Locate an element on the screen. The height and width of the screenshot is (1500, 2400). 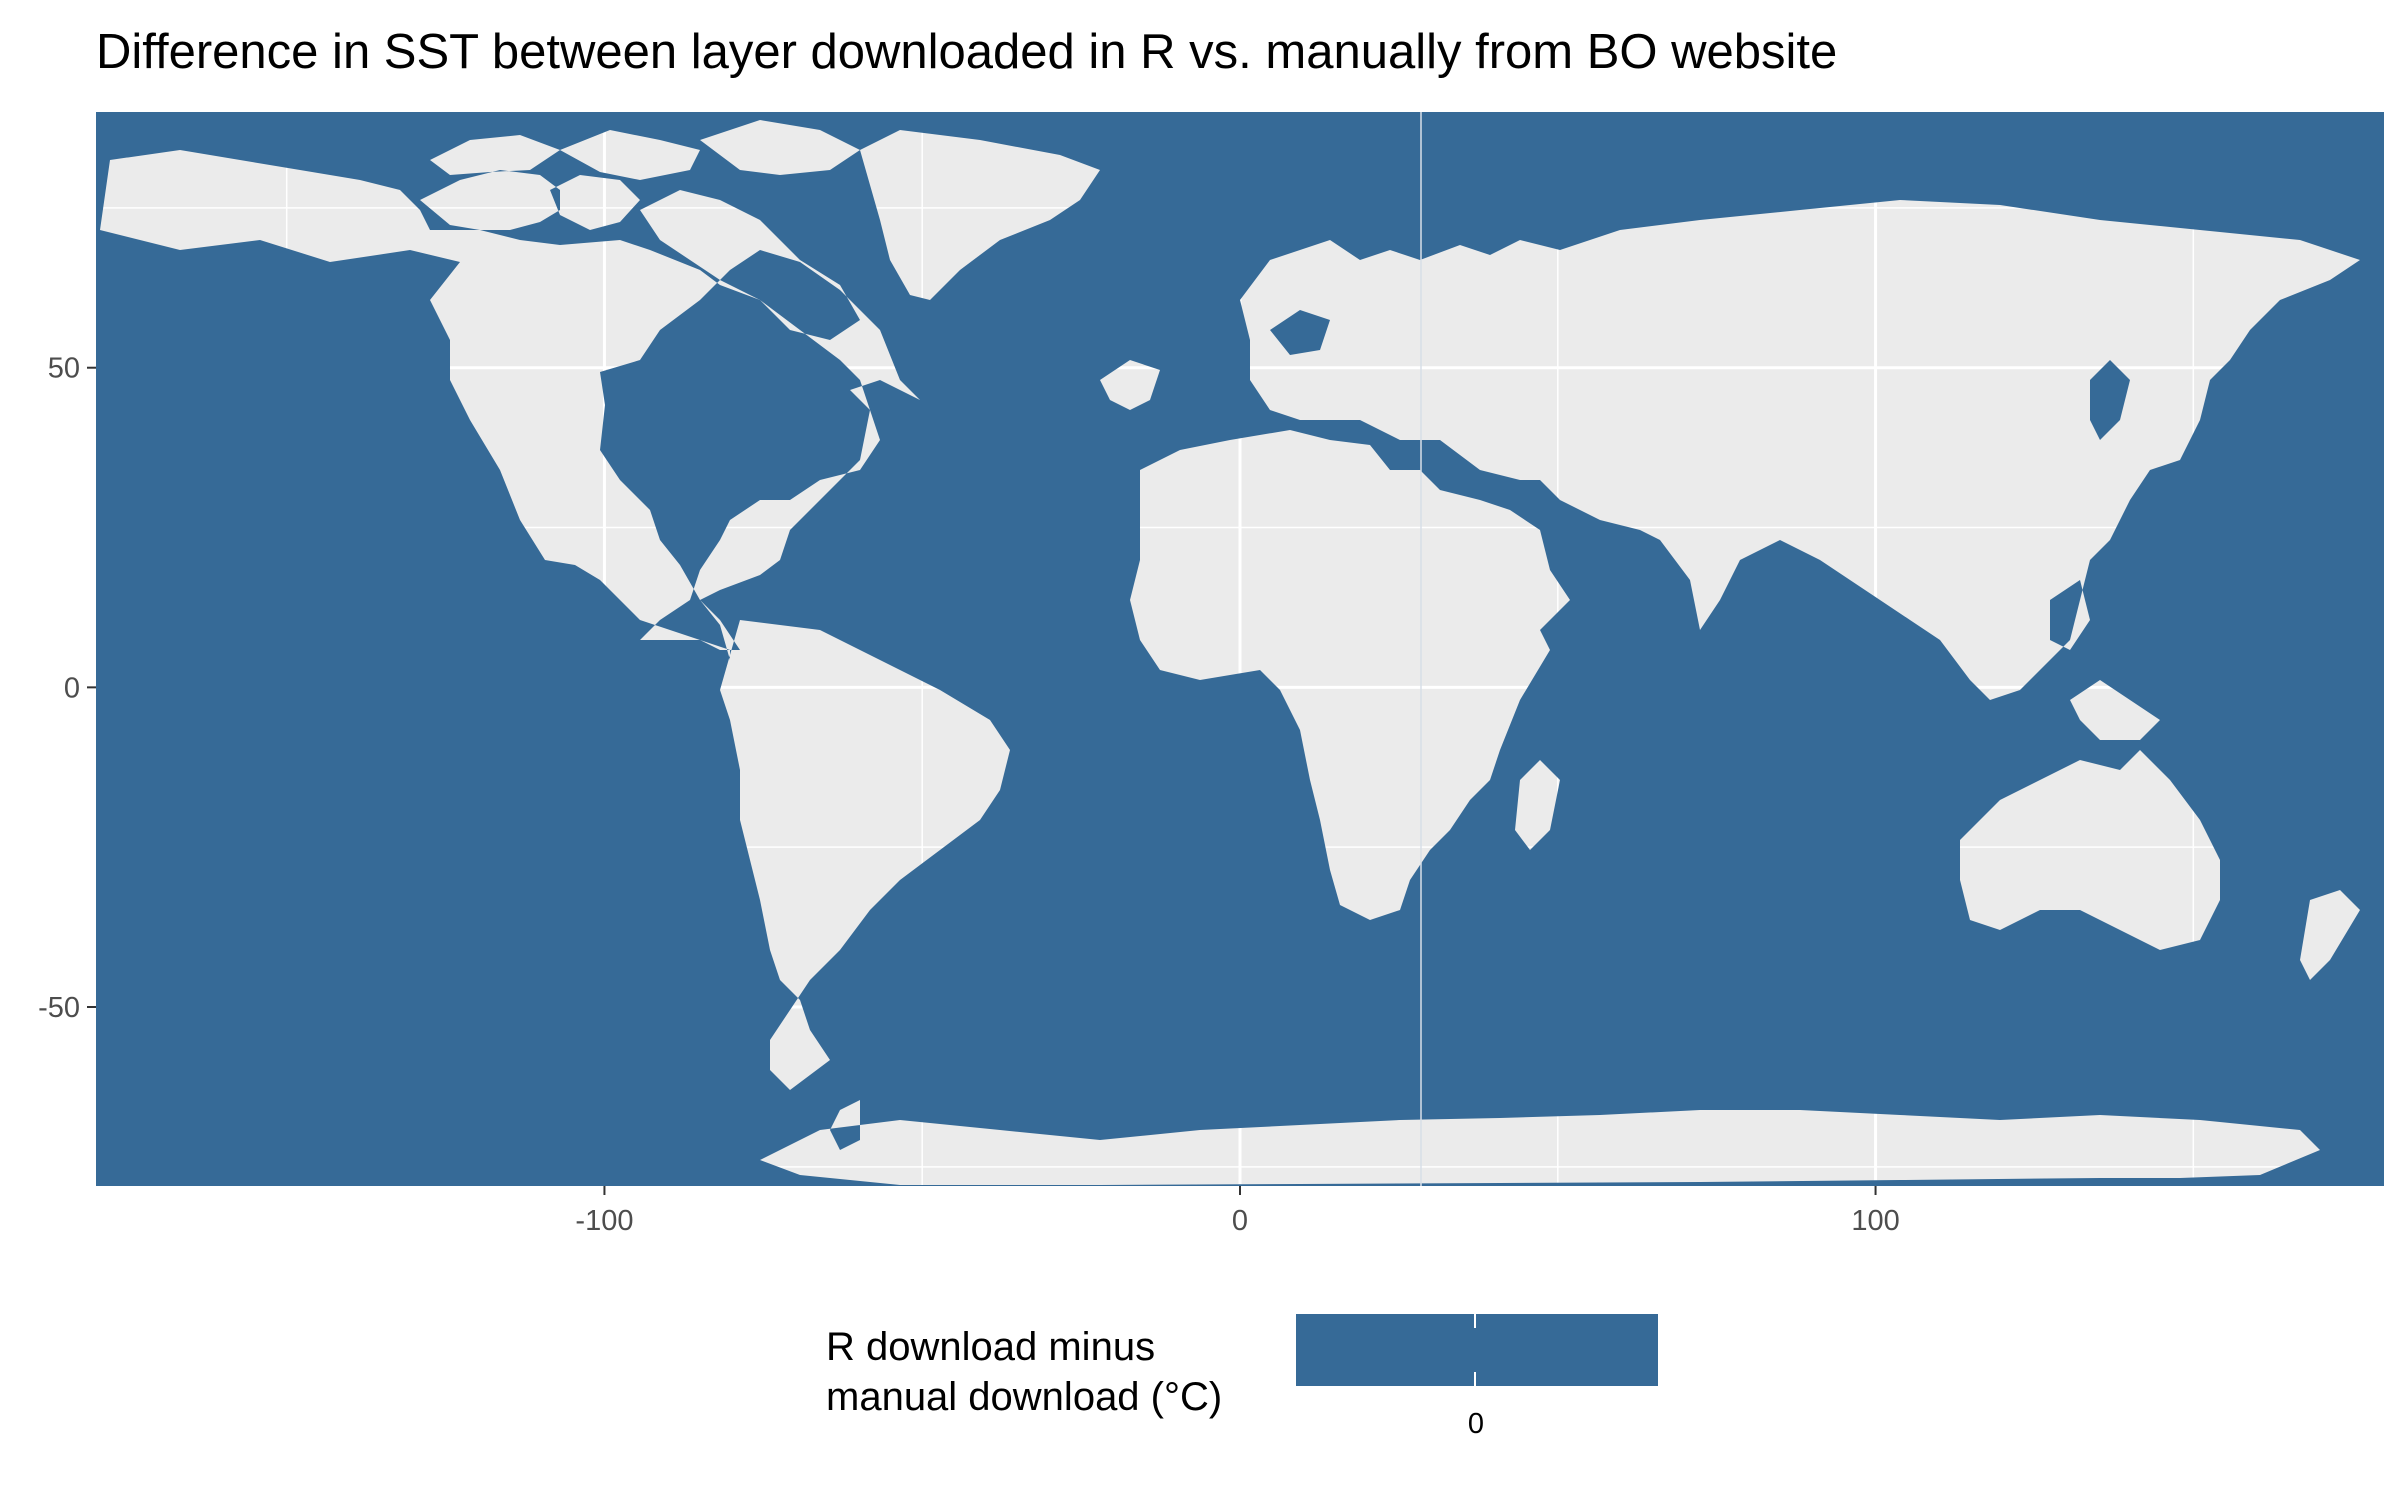
x-axis: -100 0 100 is located at coordinates (1237, 1211).